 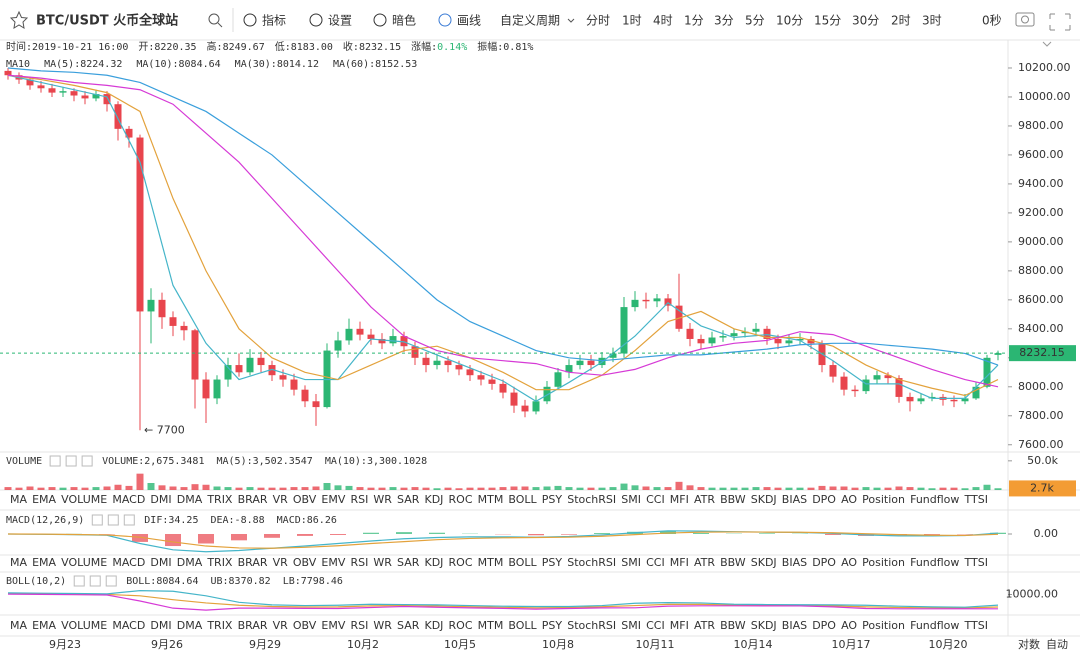 What do you see at coordinates (274, 20) in the screenshot?
I see `tool-button: 指标` at bounding box center [274, 20].